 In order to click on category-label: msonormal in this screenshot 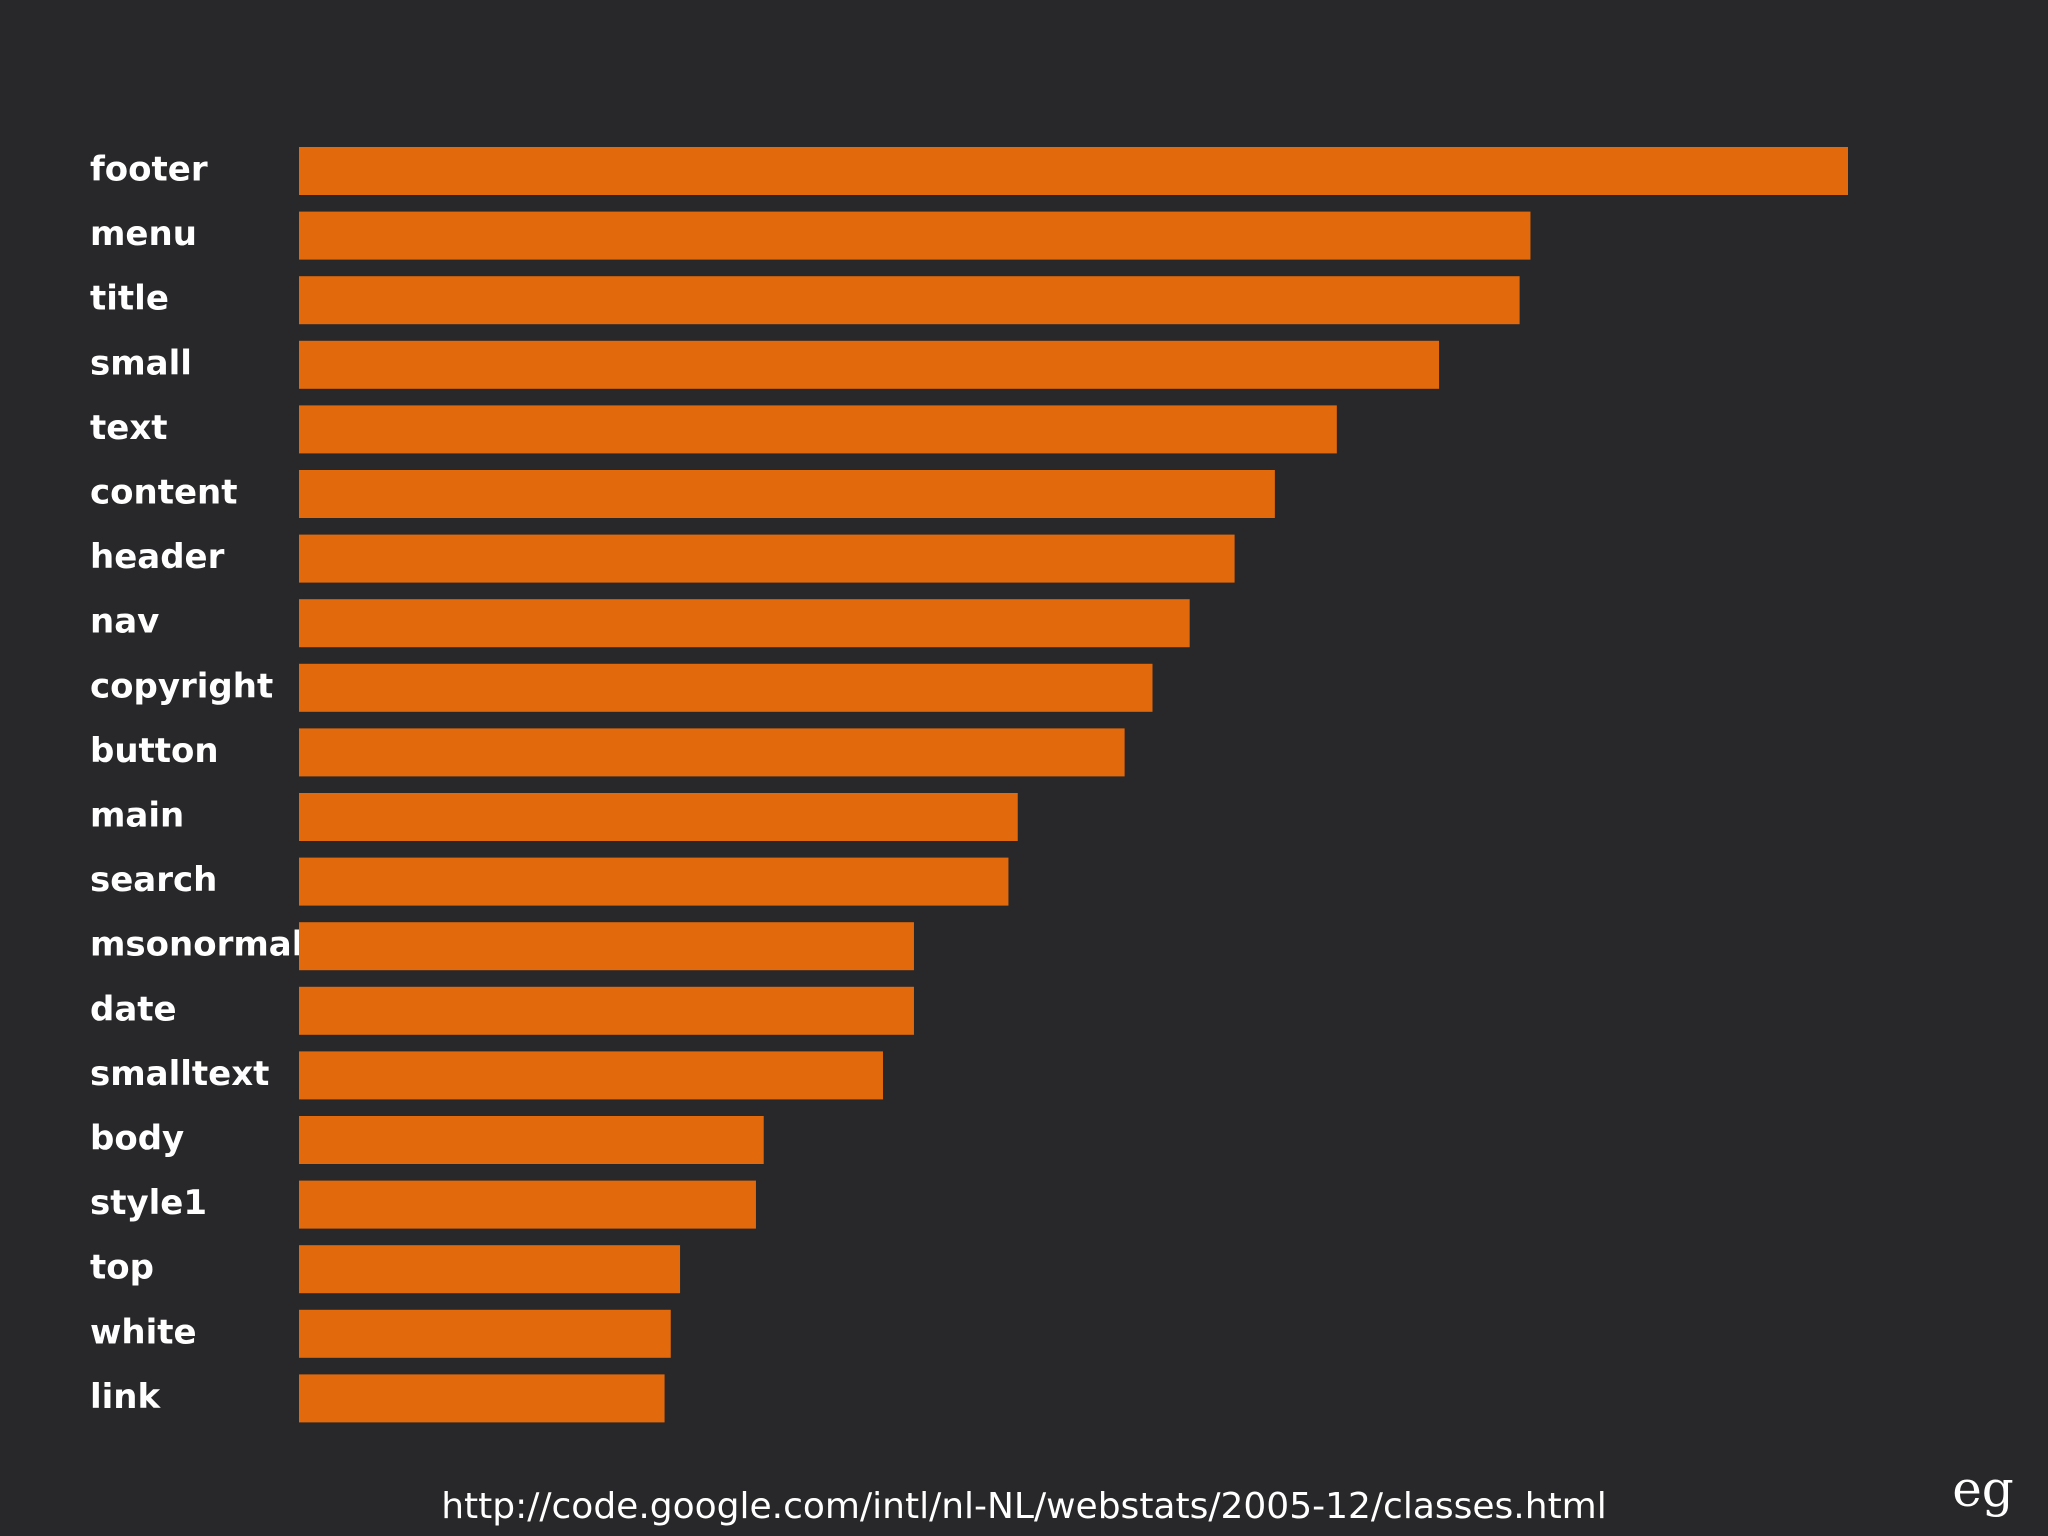, I will do `click(196, 945)`.